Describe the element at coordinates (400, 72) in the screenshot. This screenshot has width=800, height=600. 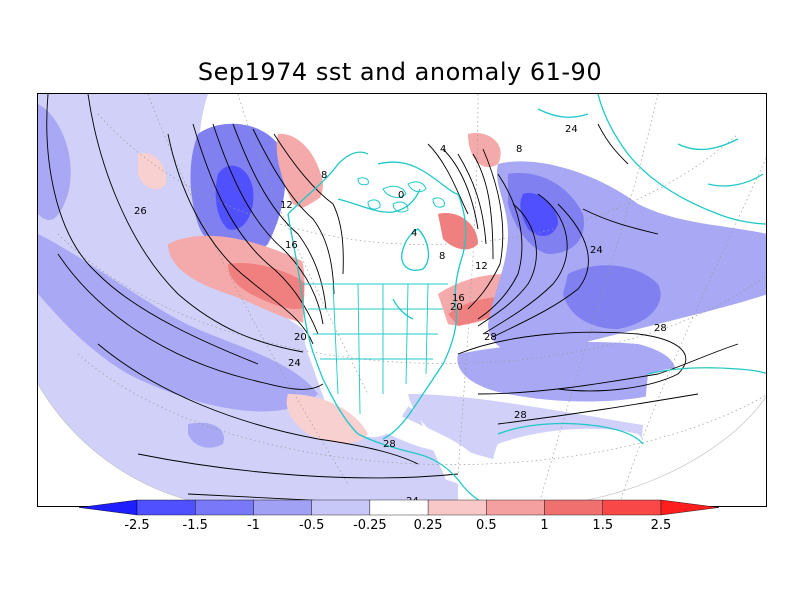
I see `map-title: Sep1974 sst and anomaly 61-90` at that location.